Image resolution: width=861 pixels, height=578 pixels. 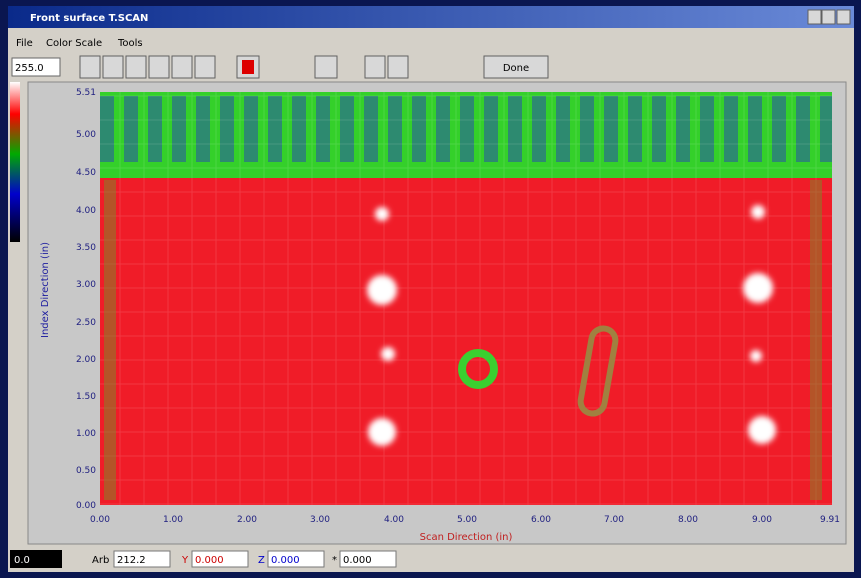 I want to click on x-tick-label: 2.00, so click(x=247, y=520).